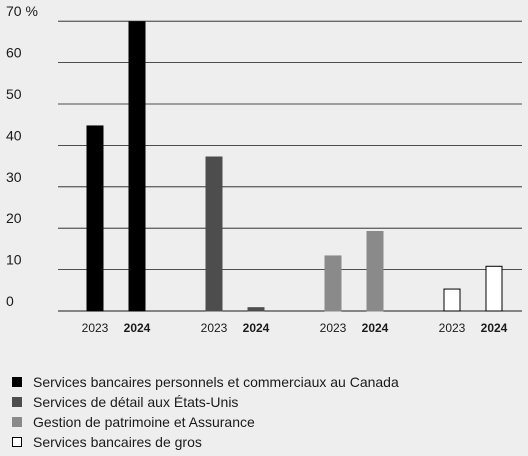 This screenshot has height=456, width=528. What do you see at coordinates (17, 382) in the screenshot?
I see `legend-swatch-canada` at bounding box center [17, 382].